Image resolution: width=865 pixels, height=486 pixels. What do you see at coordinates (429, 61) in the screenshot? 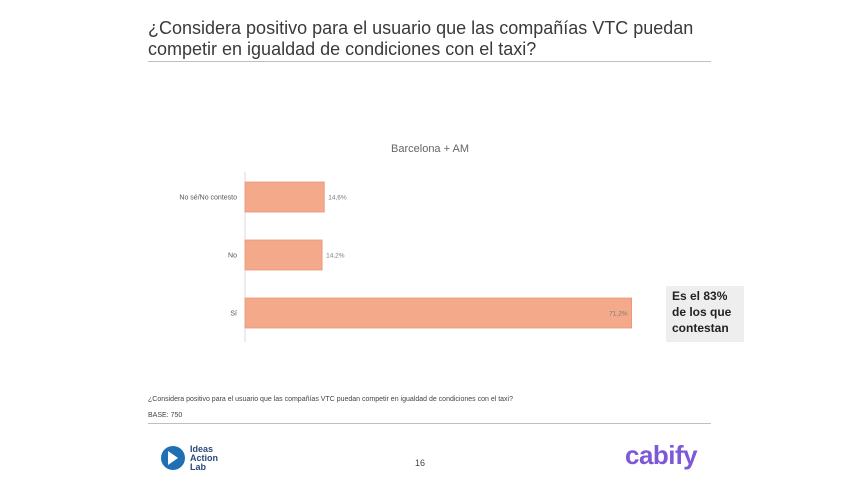
I see `title-divider` at bounding box center [429, 61].